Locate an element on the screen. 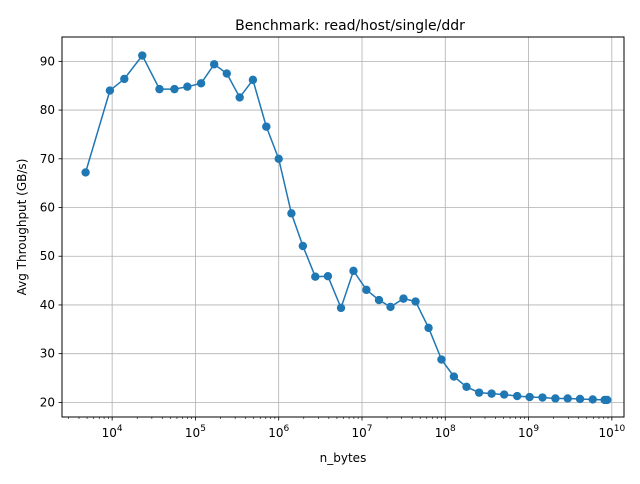 This screenshot has width=640, height=484. y-tick-label: 90 is located at coordinates (47, 61).